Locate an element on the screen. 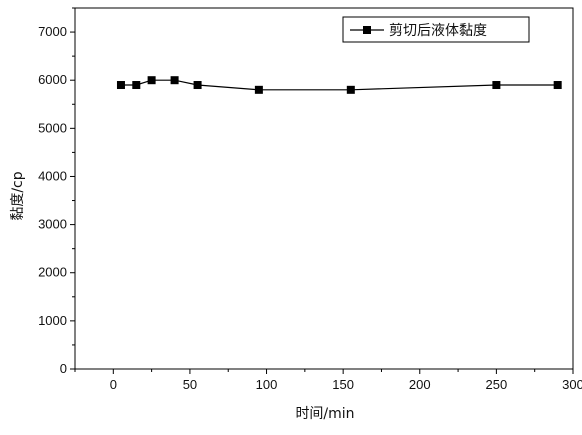 The image size is (582, 435). y-tick-label: 1000 is located at coordinates (52, 320).